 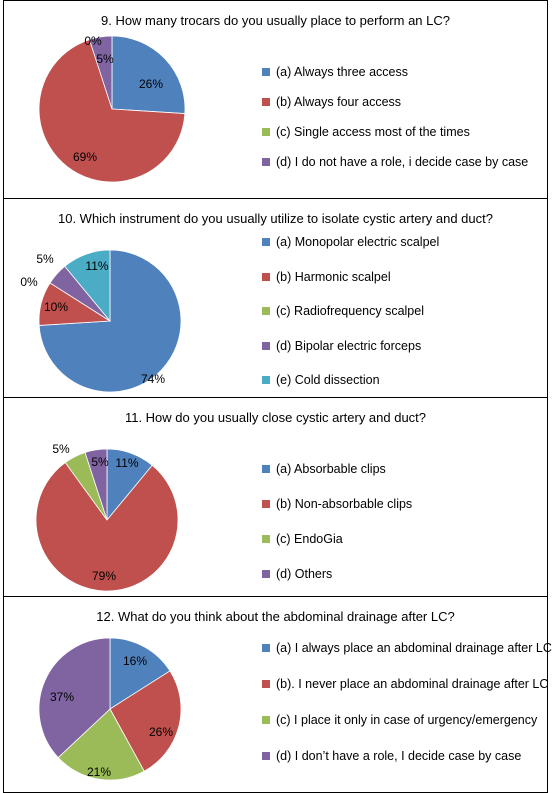 I want to click on legend-item: (d) Others, so click(x=297, y=574).